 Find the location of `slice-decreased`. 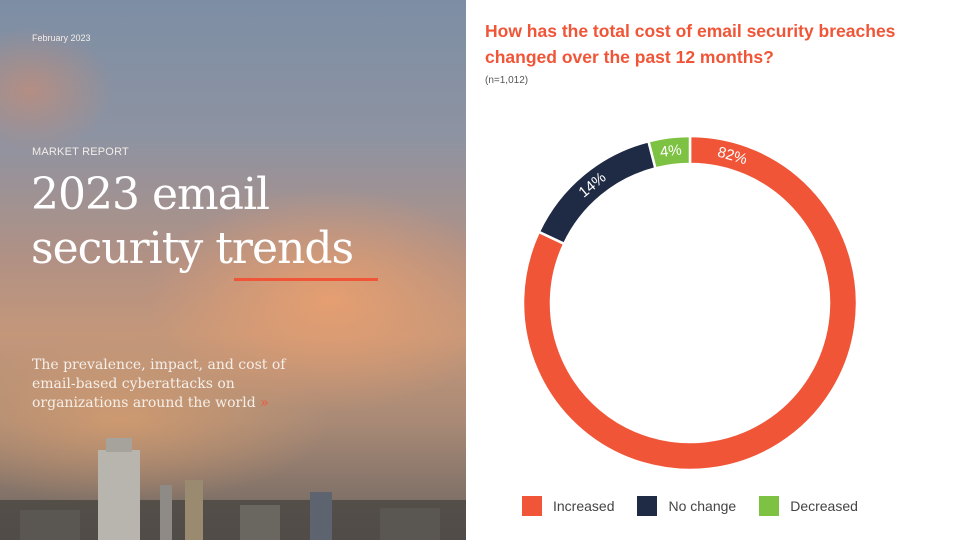

slice-decreased is located at coordinates (669, 152).